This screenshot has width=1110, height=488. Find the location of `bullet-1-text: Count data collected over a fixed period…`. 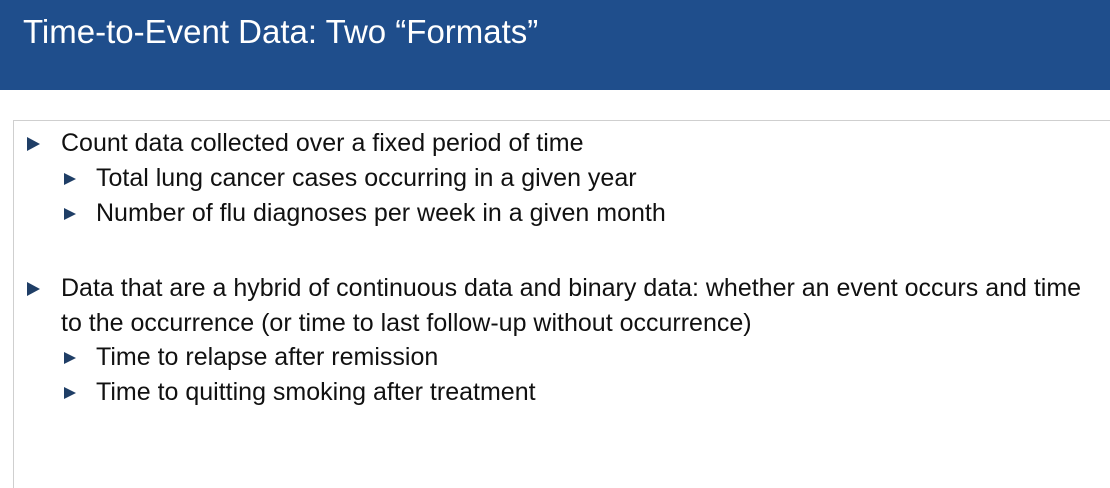

bullet-1-text: Count data collected over a fixed period… is located at coordinates (322, 143).